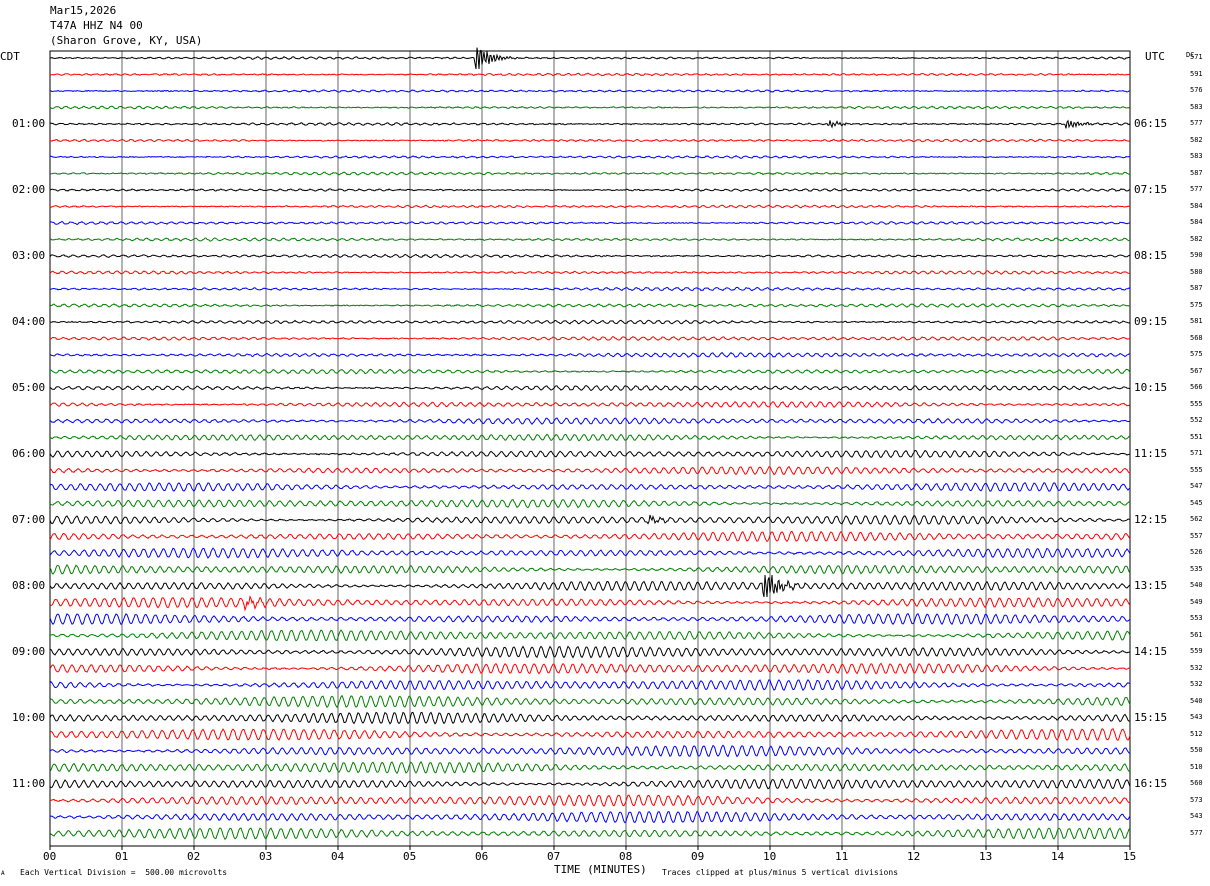  Describe the element at coordinates (482, 856) in the screenshot. I see `x-tick-label: 06` at that location.